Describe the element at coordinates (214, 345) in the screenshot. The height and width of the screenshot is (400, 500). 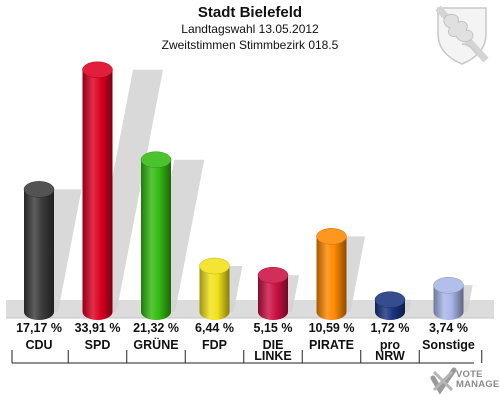
I see `category-label: FDP` at that location.